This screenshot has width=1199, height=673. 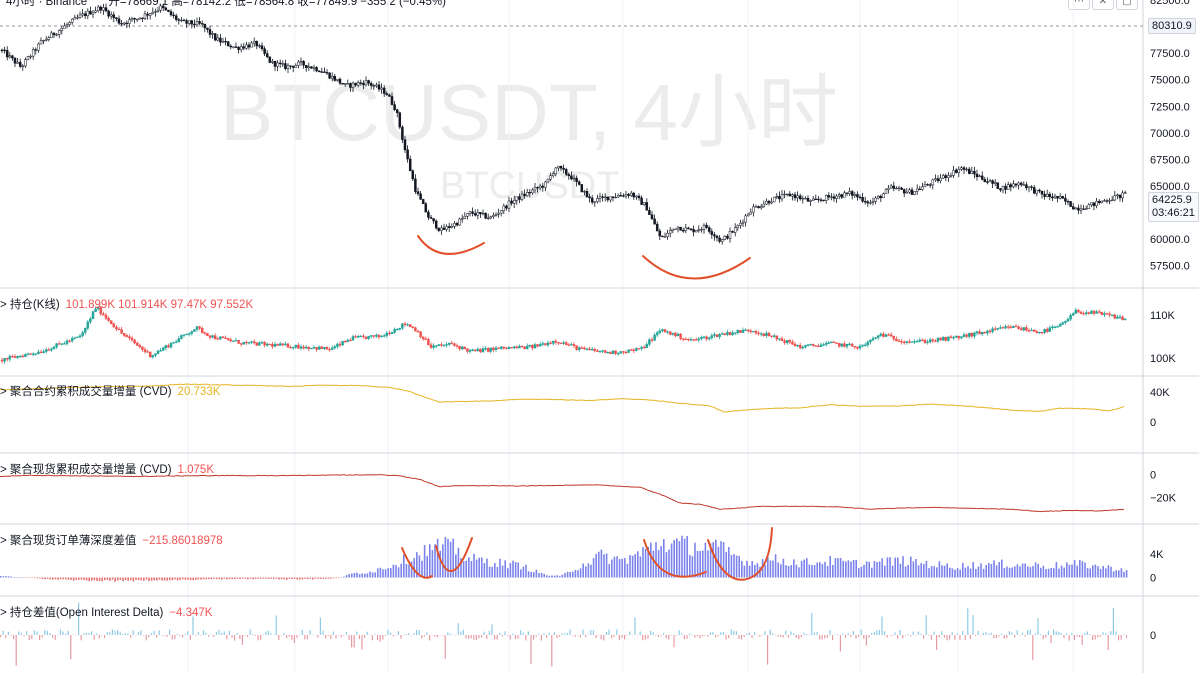 I want to click on axis-tick-label: 4K, so click(x=1157, y=555).